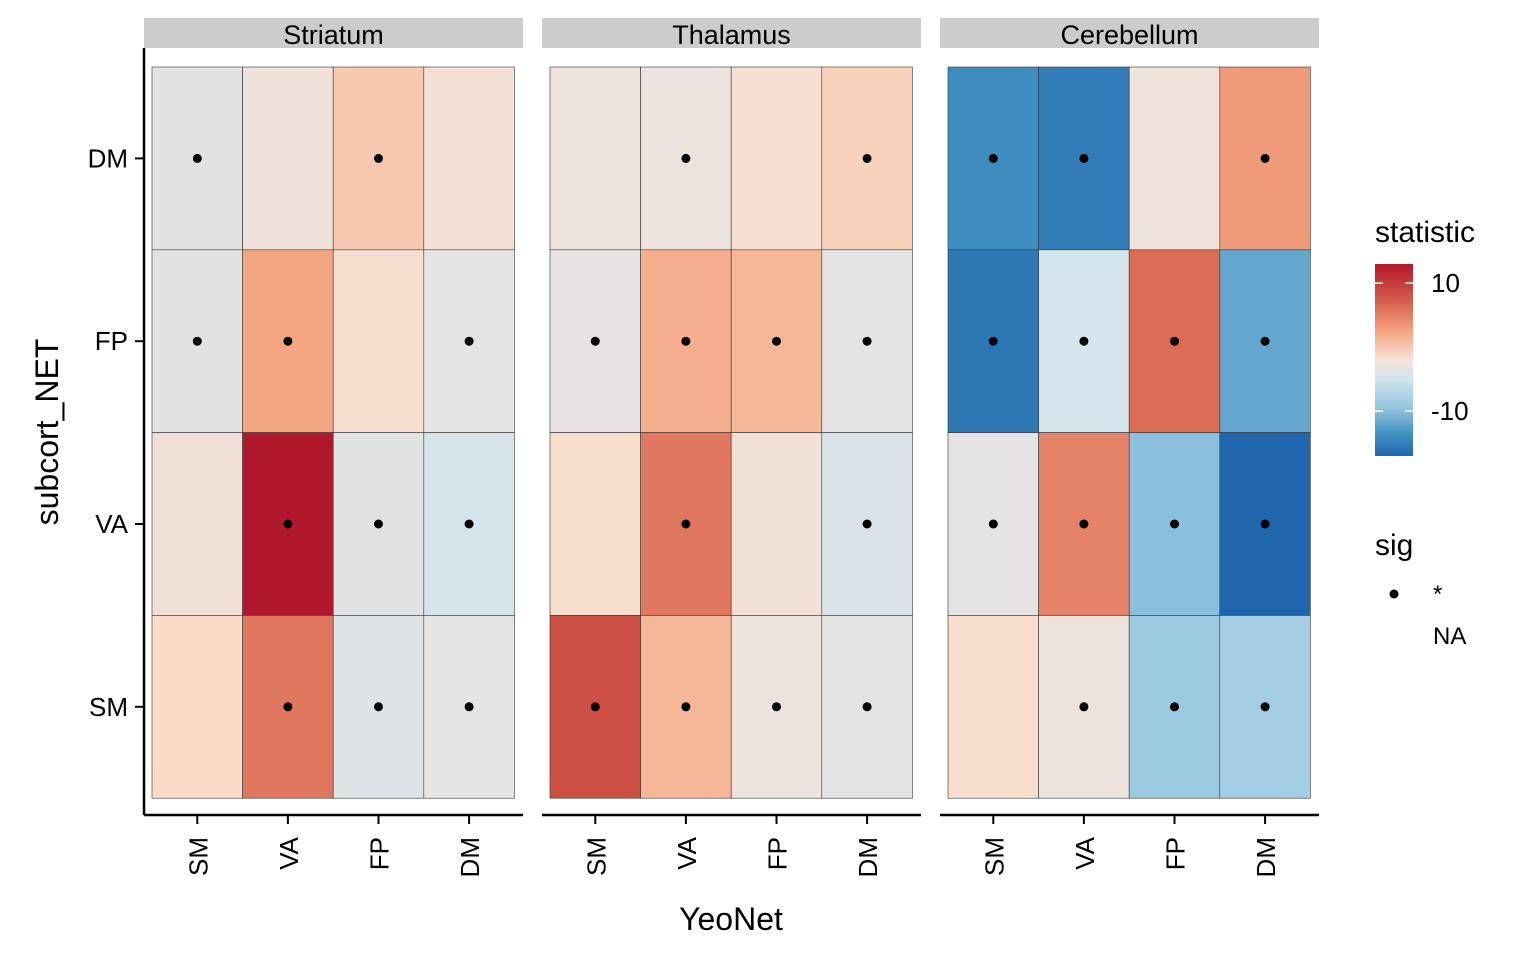 The image size is (1536, 960). What do you see at coordinates (1450, 411) in the screenshot?
I see `colorbar-tick-label: -10` at bounding box center [1450, 411].